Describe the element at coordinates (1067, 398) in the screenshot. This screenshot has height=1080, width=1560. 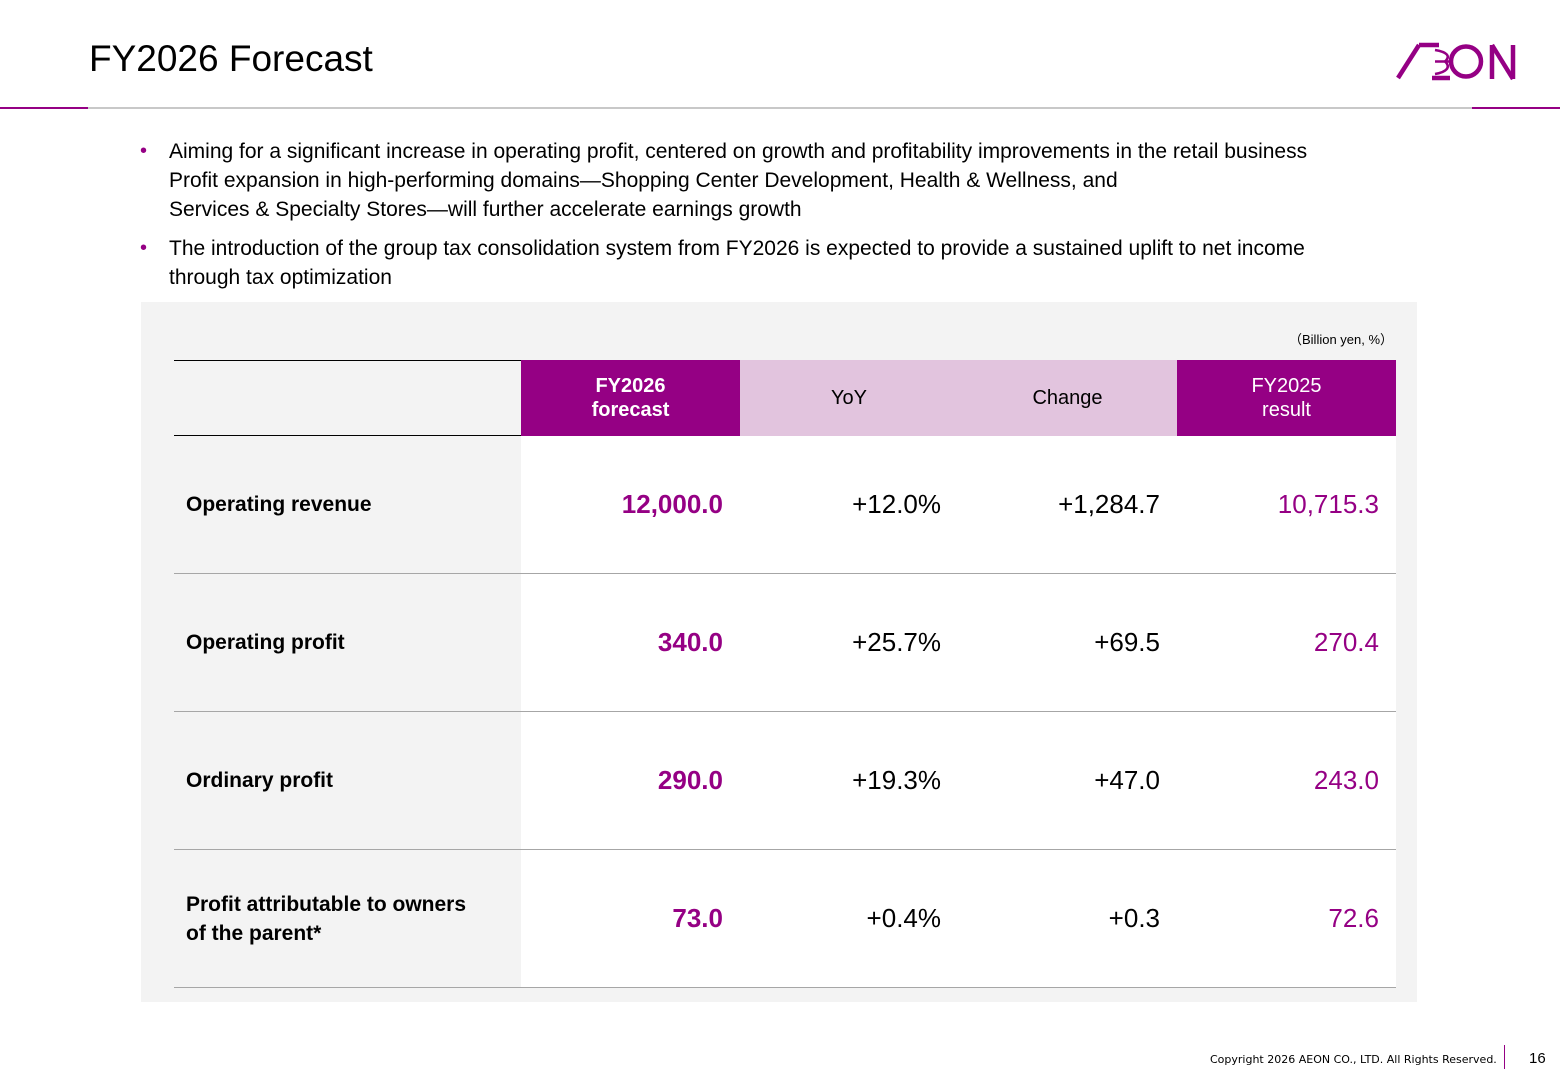
I see `header-change: Change` at that location.